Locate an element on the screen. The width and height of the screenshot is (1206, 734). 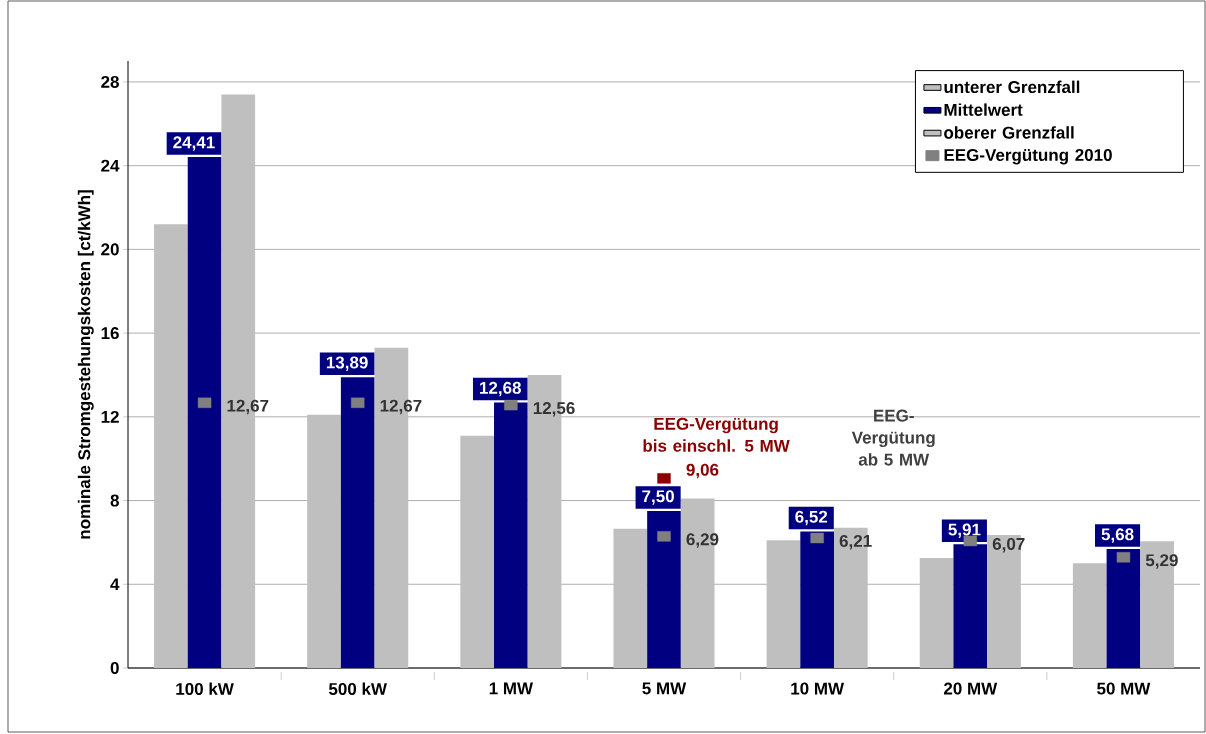
data-label: 5,68 is located at coordinates (1117, 535).